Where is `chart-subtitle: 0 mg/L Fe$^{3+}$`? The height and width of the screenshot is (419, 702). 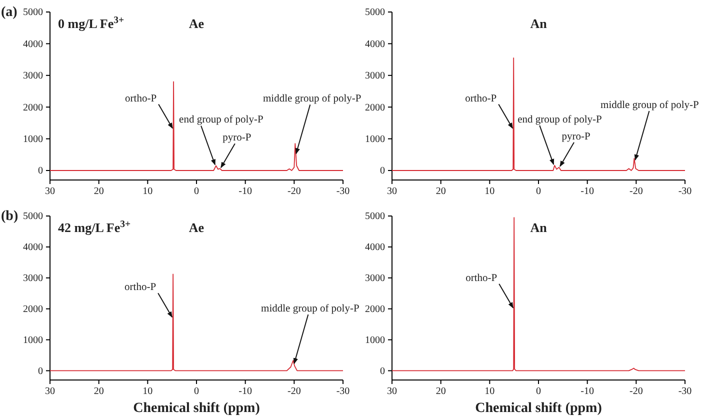 chart-subtitle: 0 mg/L Fe$^{3+}$ is located at coordinates (91, 22).